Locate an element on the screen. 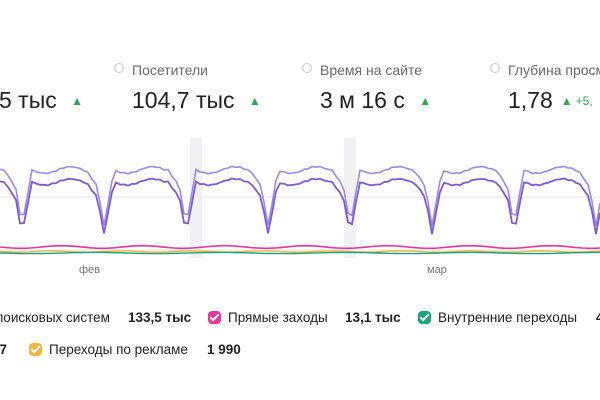 The height and width of the screenshot is (400, 600). series-line-internal is located at coordinates (300, 253).